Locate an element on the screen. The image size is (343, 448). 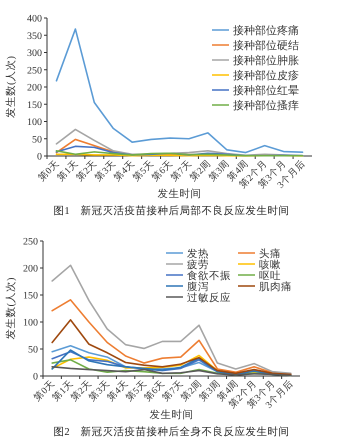
legend-label: 腹泻 is located at coordinates (198, 287).